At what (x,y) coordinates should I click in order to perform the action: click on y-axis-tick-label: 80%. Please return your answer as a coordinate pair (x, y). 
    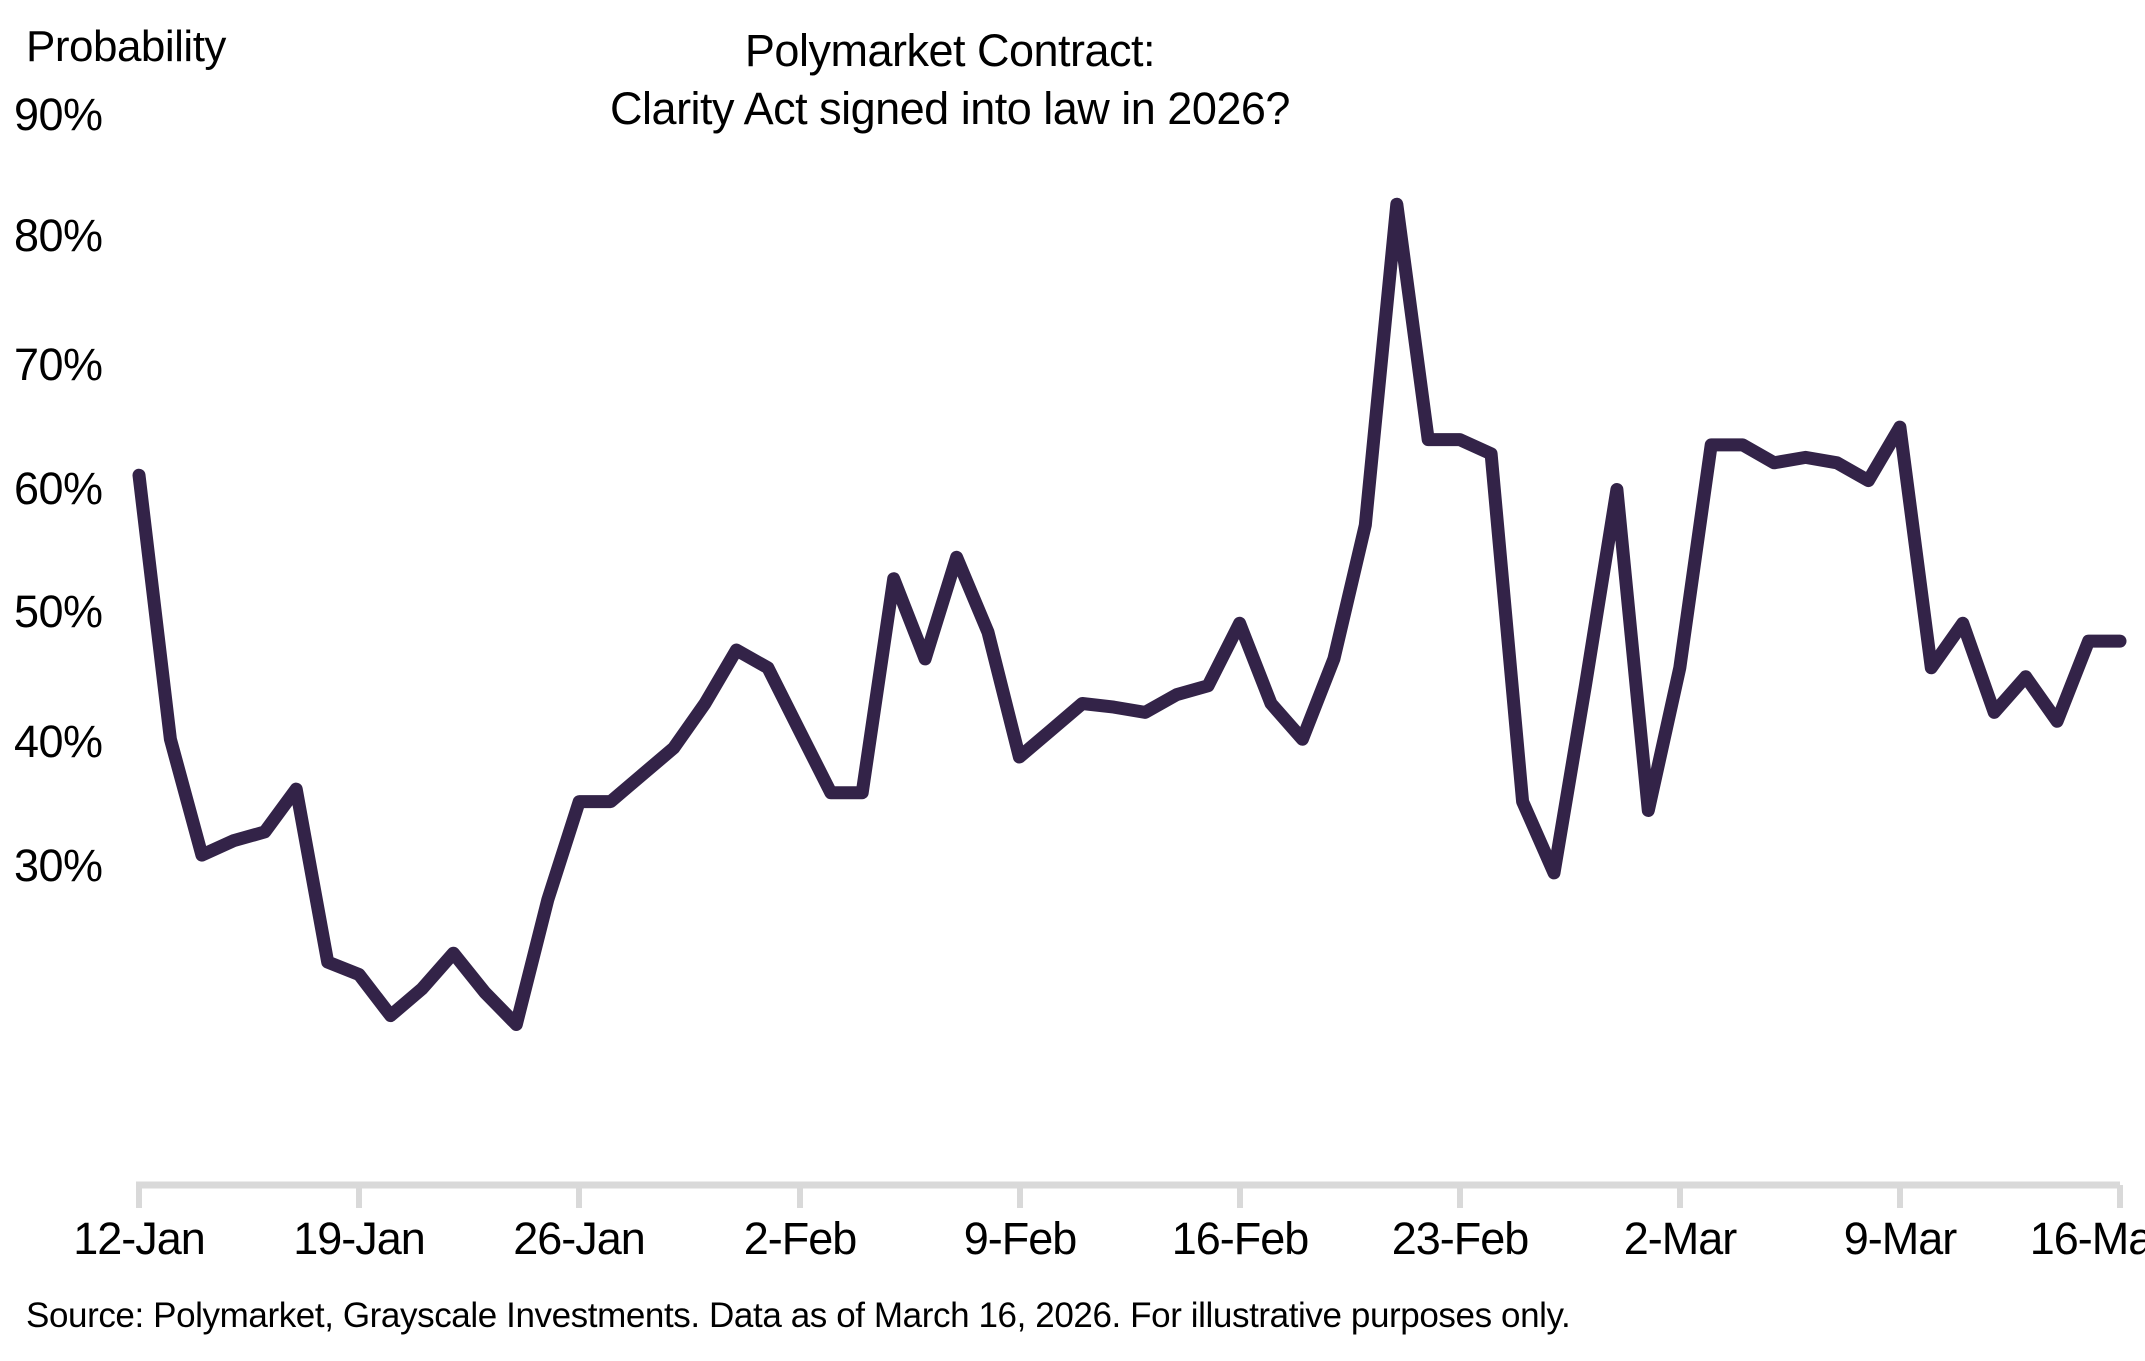
    Looking at the image, I should click on (58, 235).